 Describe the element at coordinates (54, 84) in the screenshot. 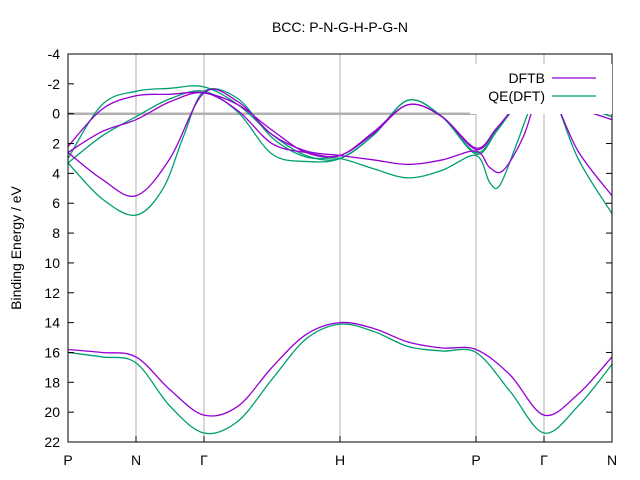

I see `y-tick-label: -2` at that location.